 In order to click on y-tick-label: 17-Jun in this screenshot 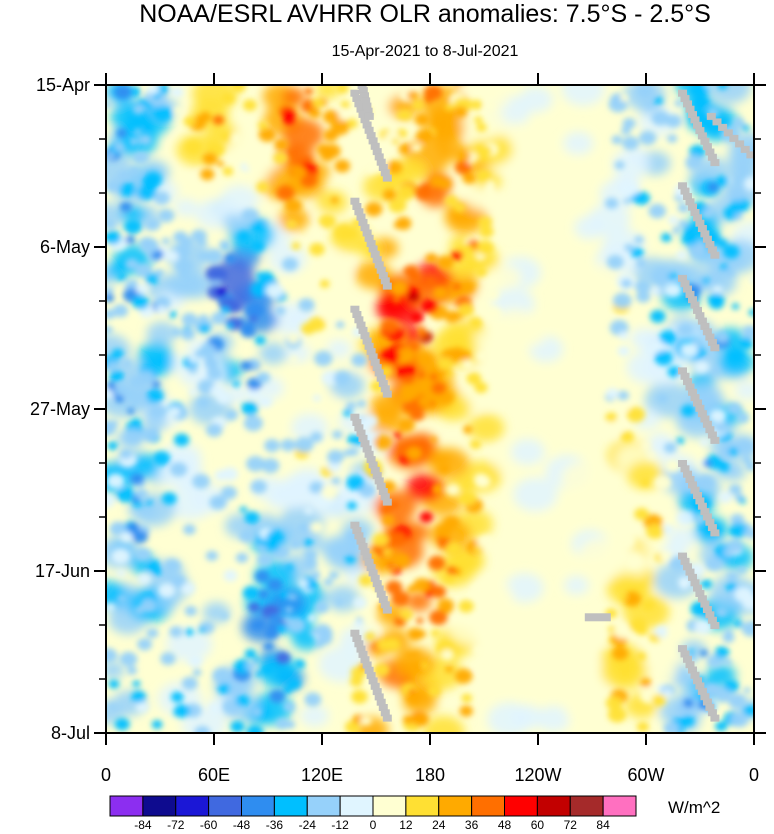, I will do `click(62, 571)`.